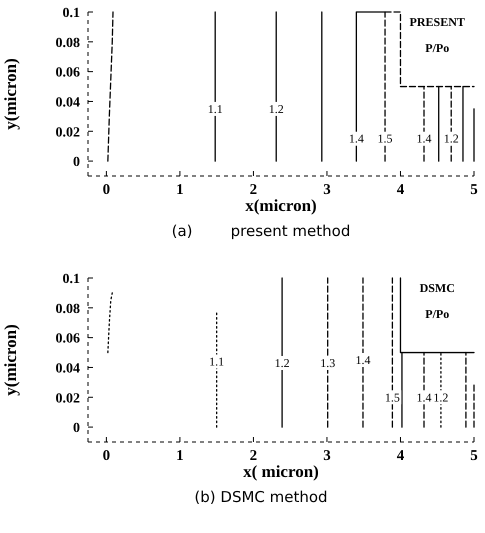 This screenshot has width=485, height=533. Describe the element at coordinates (281, 205) in the screenshot. I see `x-axis-title: x(micron)` at that location.